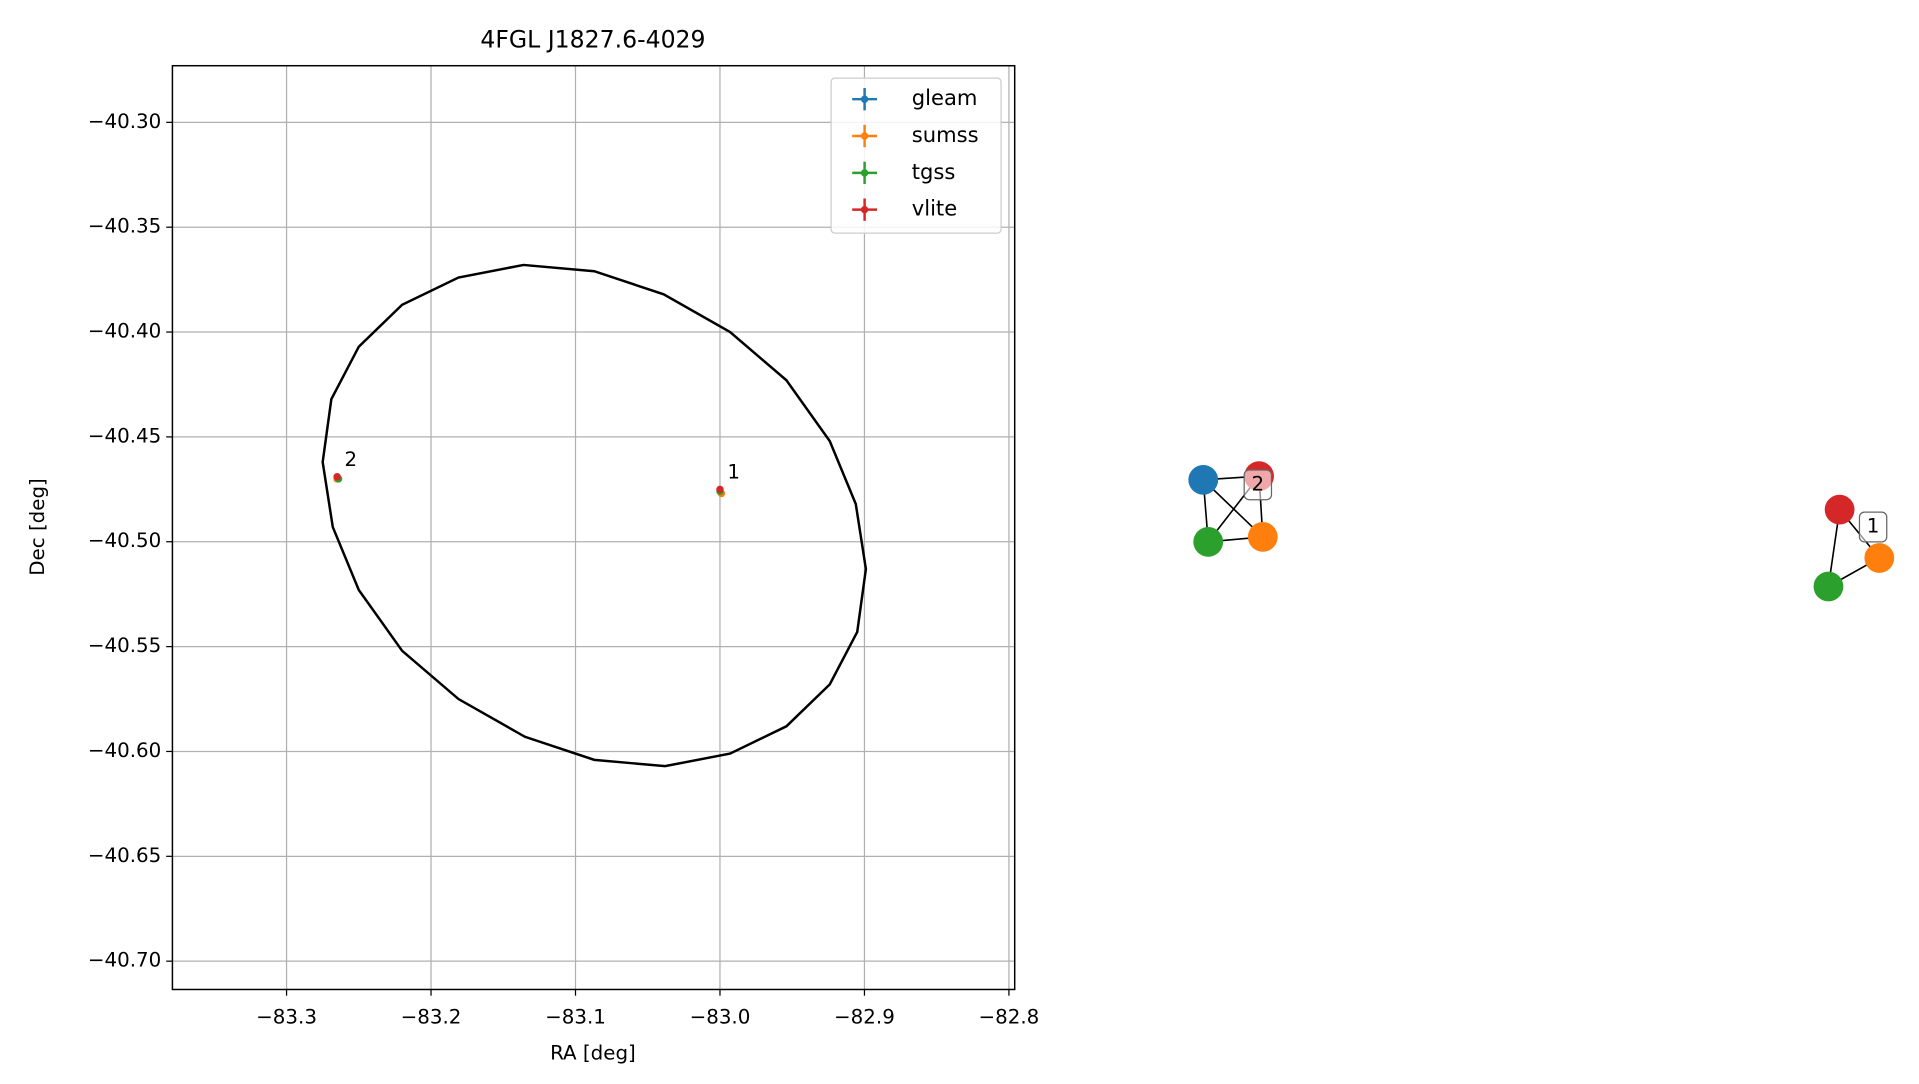  I want to click on cluster-label: 2, so click(1258, 483).